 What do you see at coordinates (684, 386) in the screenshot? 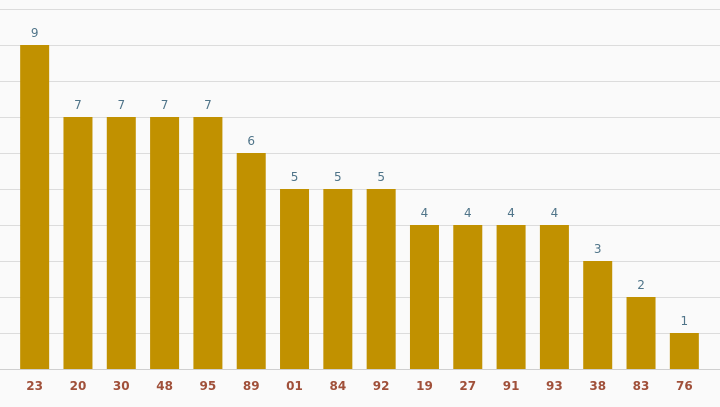
I see `x-tick-label-76: 76` at bounding box center [684, 386].